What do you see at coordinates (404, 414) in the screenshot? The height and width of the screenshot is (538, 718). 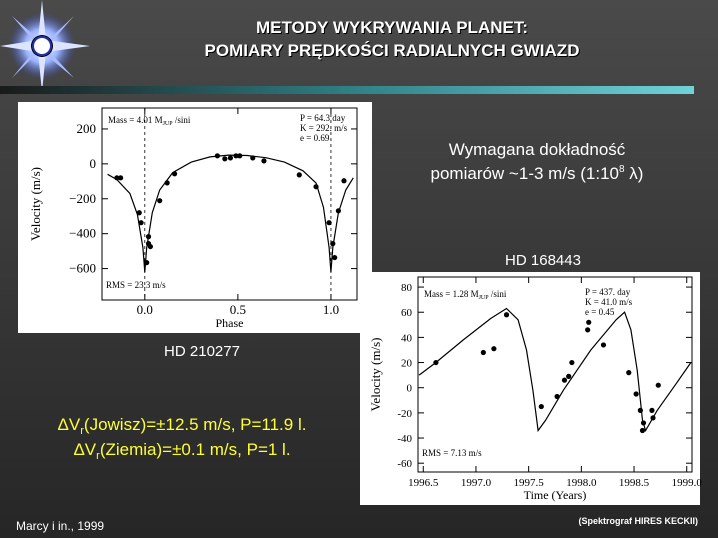 I see `y-tick-label: -20` at bounding box center [404, 414].